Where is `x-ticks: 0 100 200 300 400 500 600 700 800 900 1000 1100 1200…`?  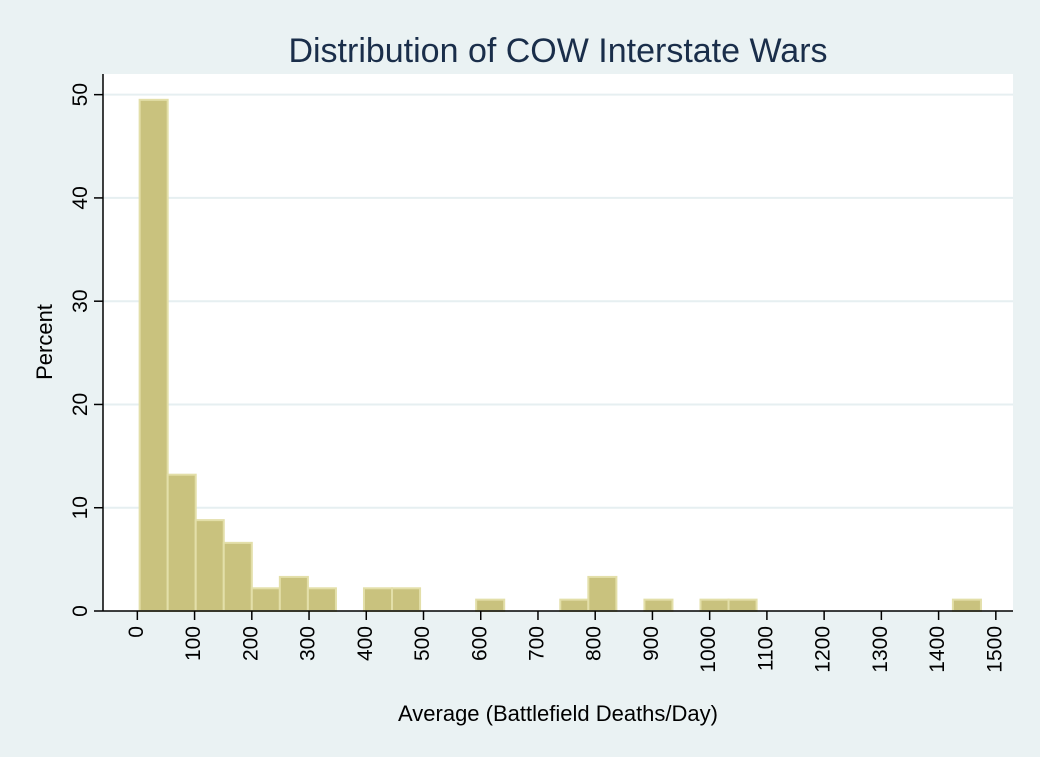 x-ticks: 0 100 200 300 400 500 600 700 800 900 1000 1100 1200… is located at coordinates (565, 642).